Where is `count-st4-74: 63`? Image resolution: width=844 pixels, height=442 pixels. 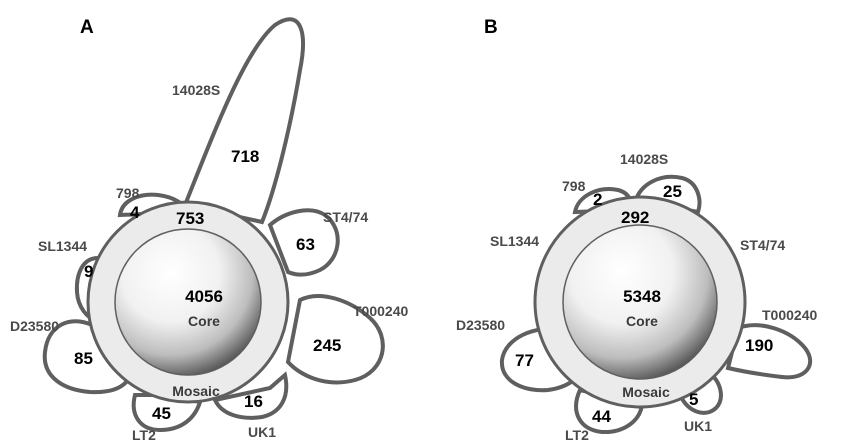 count-st4-74: 63 is located at coordinates (305, 244).